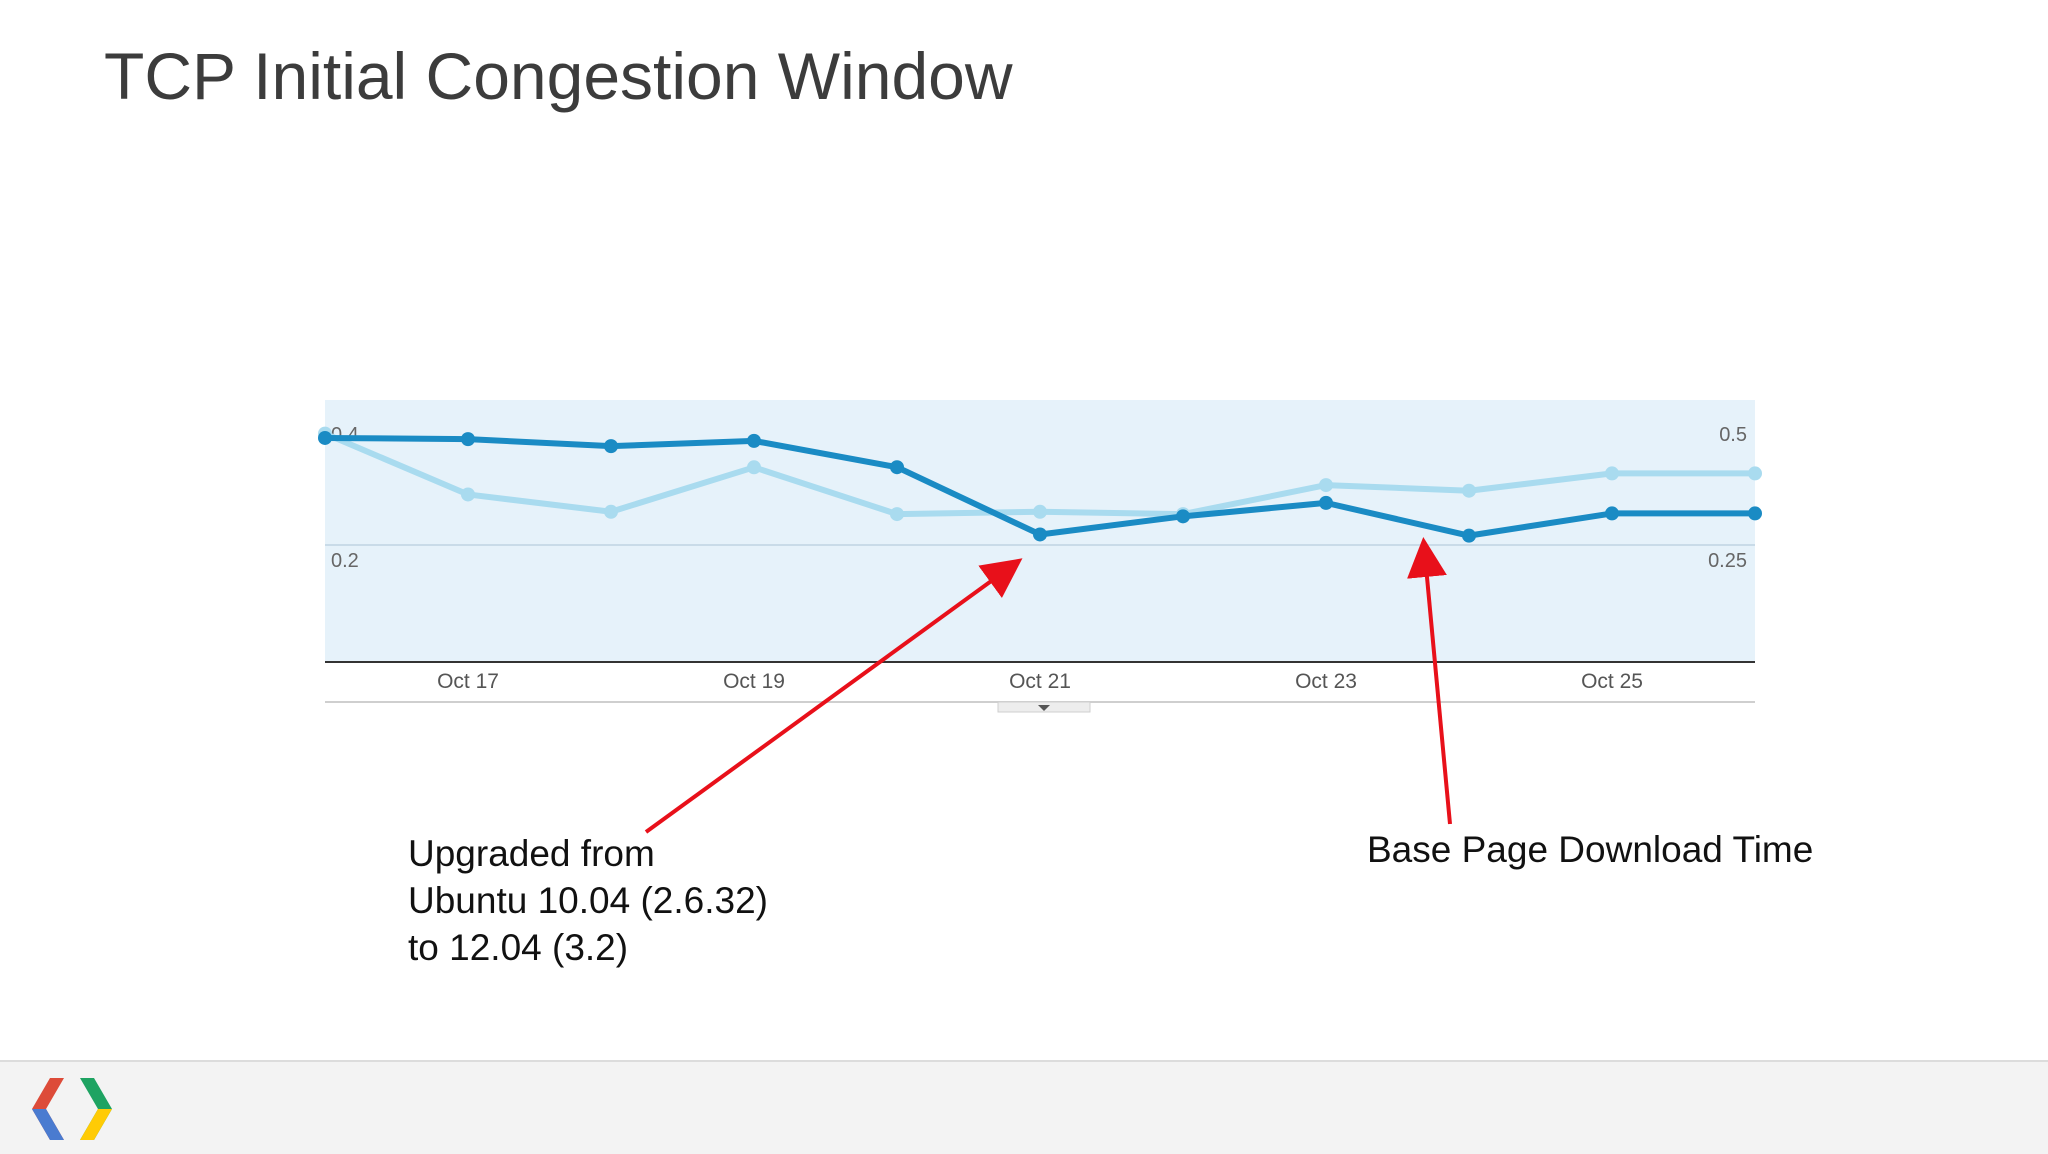 Image resolution: width=2048 pixels, height=1154 pixels. I want to click on google-developers-logo-icon, so click(72, 1109).